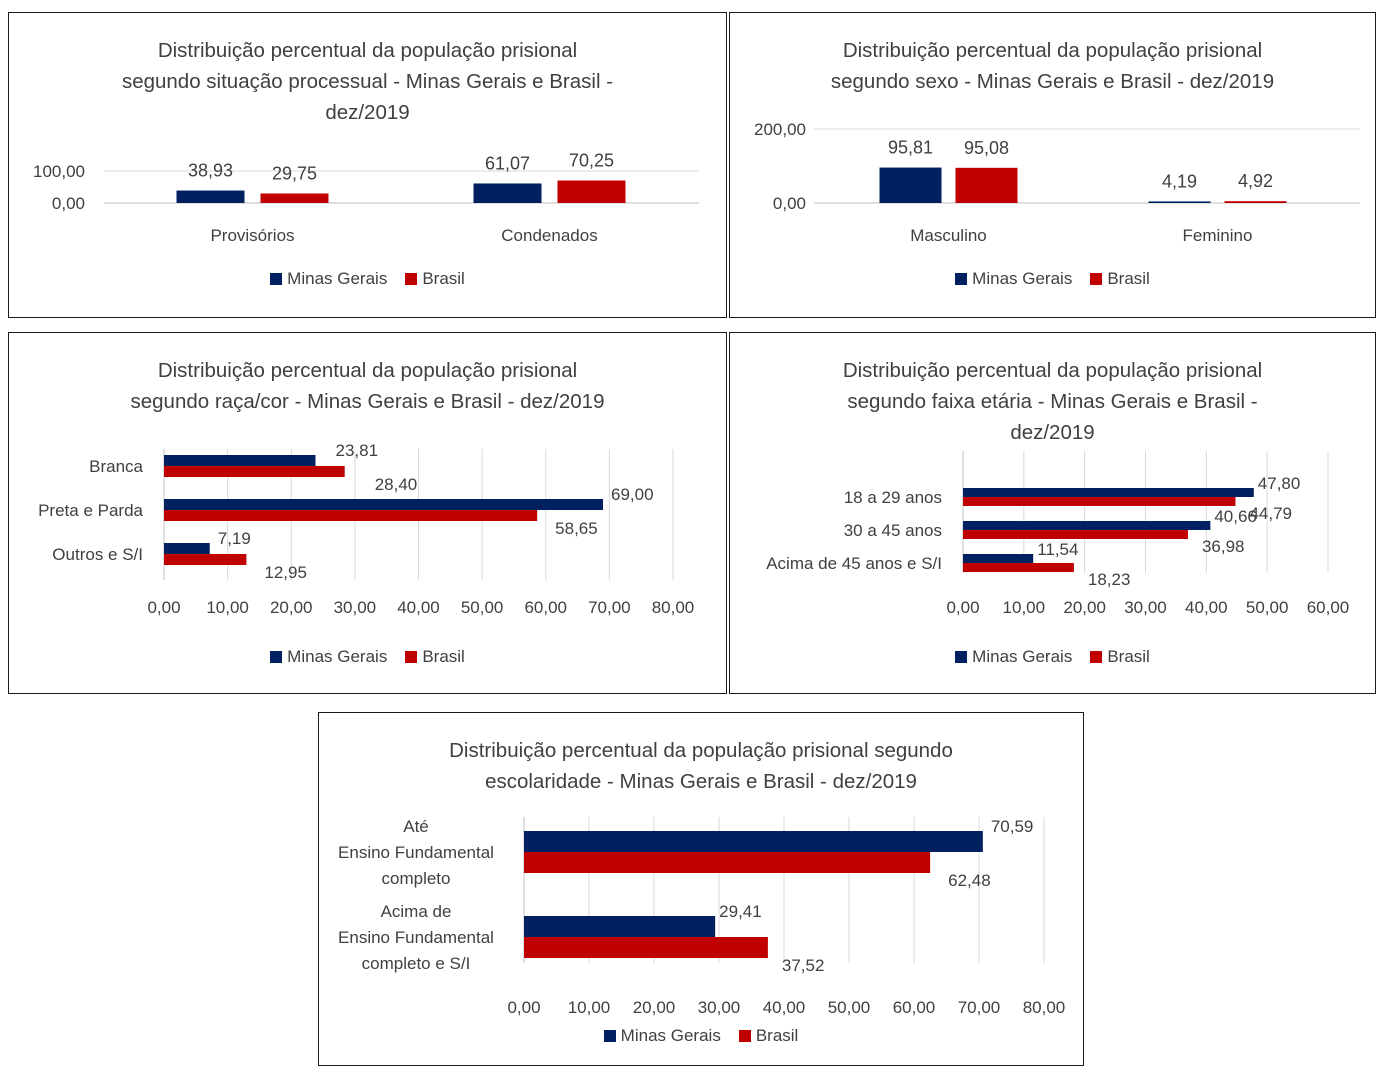  I want to click on data-label: 28,40, so click(396, 484).